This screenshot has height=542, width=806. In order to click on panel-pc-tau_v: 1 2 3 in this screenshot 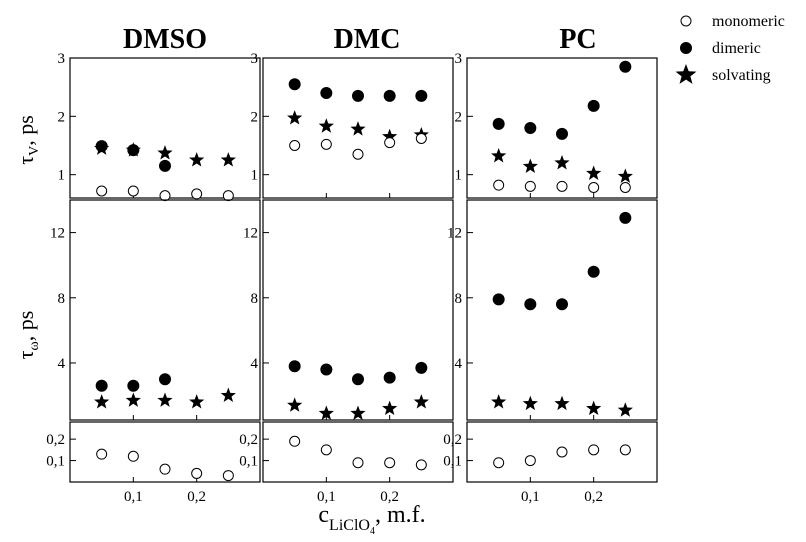, I will do `click(556, 125)`.